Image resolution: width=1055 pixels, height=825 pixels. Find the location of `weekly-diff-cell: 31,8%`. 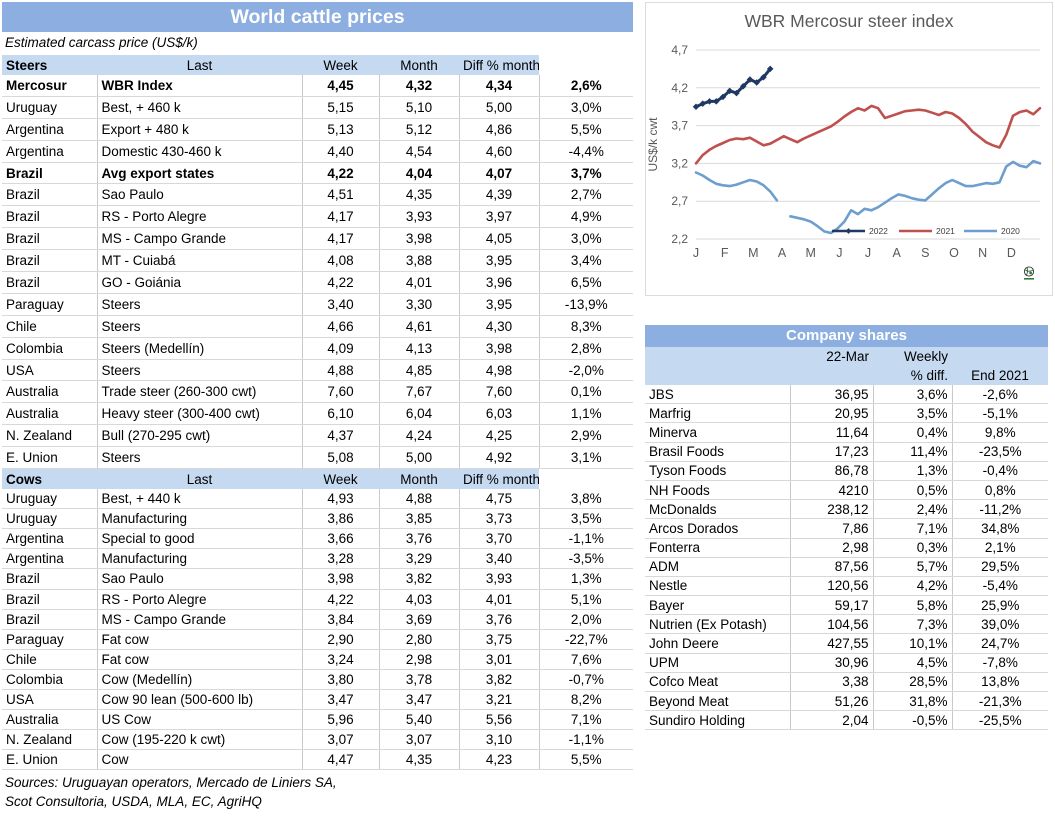

weekly-diff-cell: 31,8% is located at coordinates (913, 701).